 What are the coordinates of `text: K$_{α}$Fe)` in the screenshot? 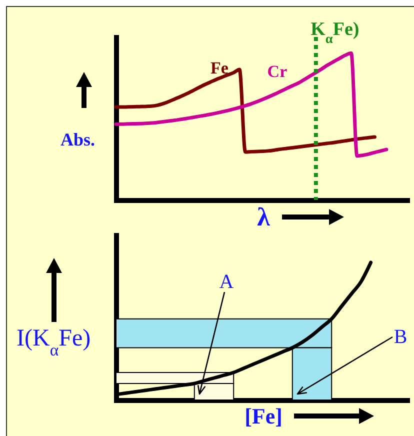 It's located at (335, 32).